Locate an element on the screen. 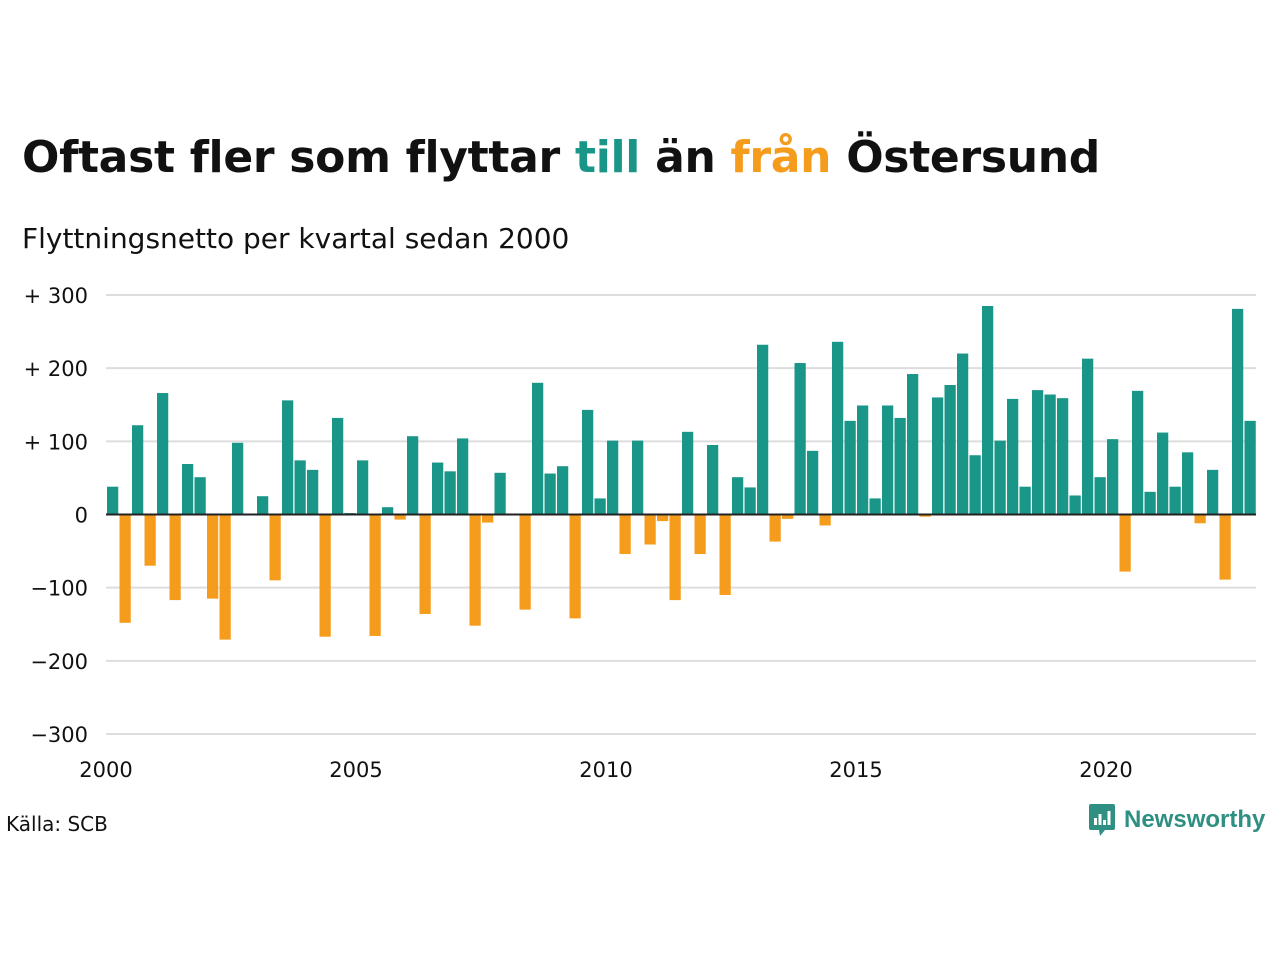  brand-name: Newsworthy is located at coordinates (1195, 819).